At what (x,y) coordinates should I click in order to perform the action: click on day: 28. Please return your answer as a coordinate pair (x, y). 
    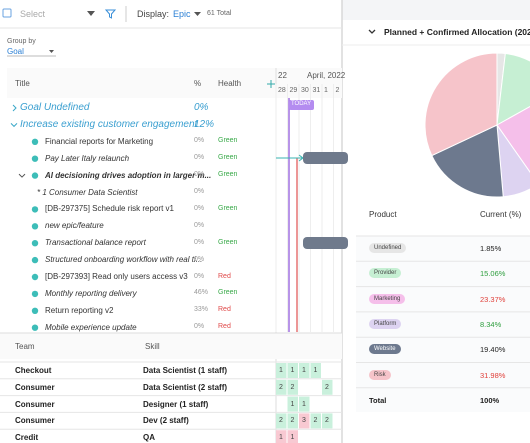
    Looking at the image, I should click on (282, 90).